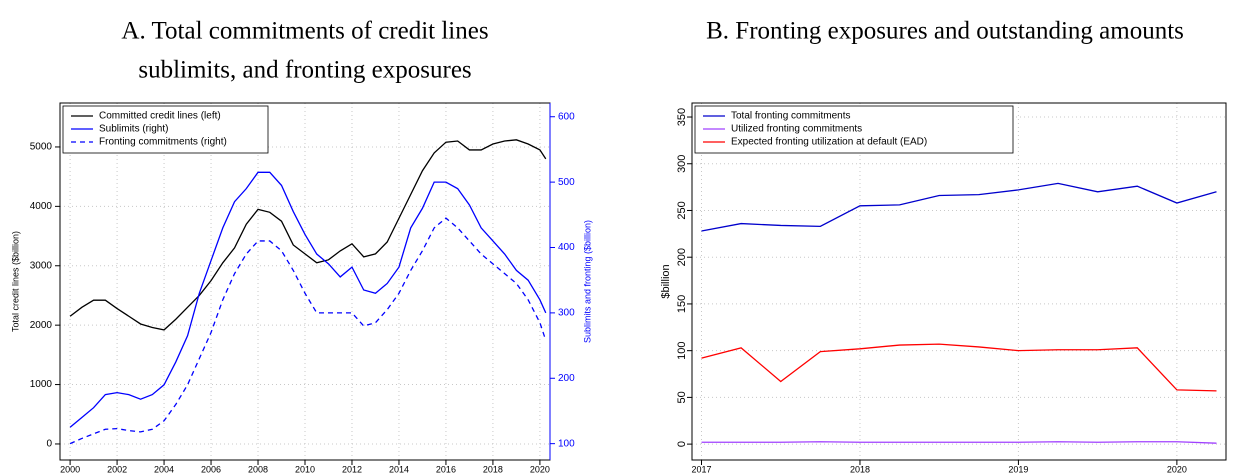 Image resolution: width=1259 pixels, height=475 pixels. I want to click on y-tick-label: 100, so click(682, 350).